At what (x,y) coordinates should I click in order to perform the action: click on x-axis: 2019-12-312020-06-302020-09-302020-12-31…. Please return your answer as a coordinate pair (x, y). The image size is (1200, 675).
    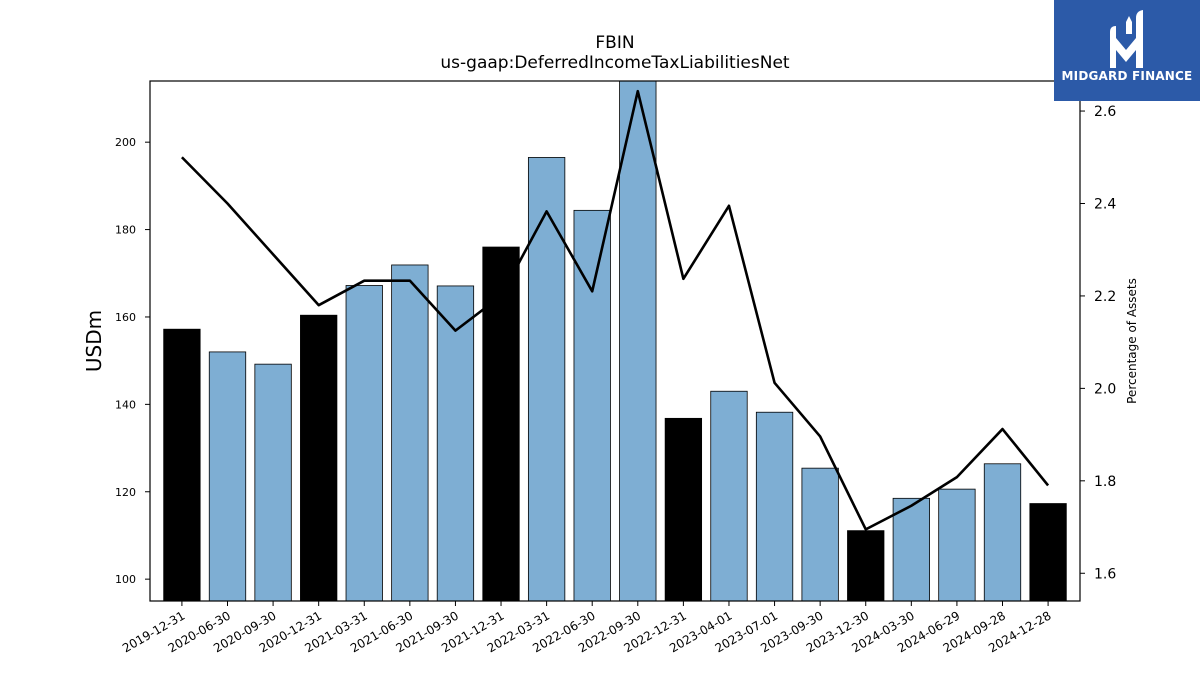
    Looking at the image, I should click on (587, 628).